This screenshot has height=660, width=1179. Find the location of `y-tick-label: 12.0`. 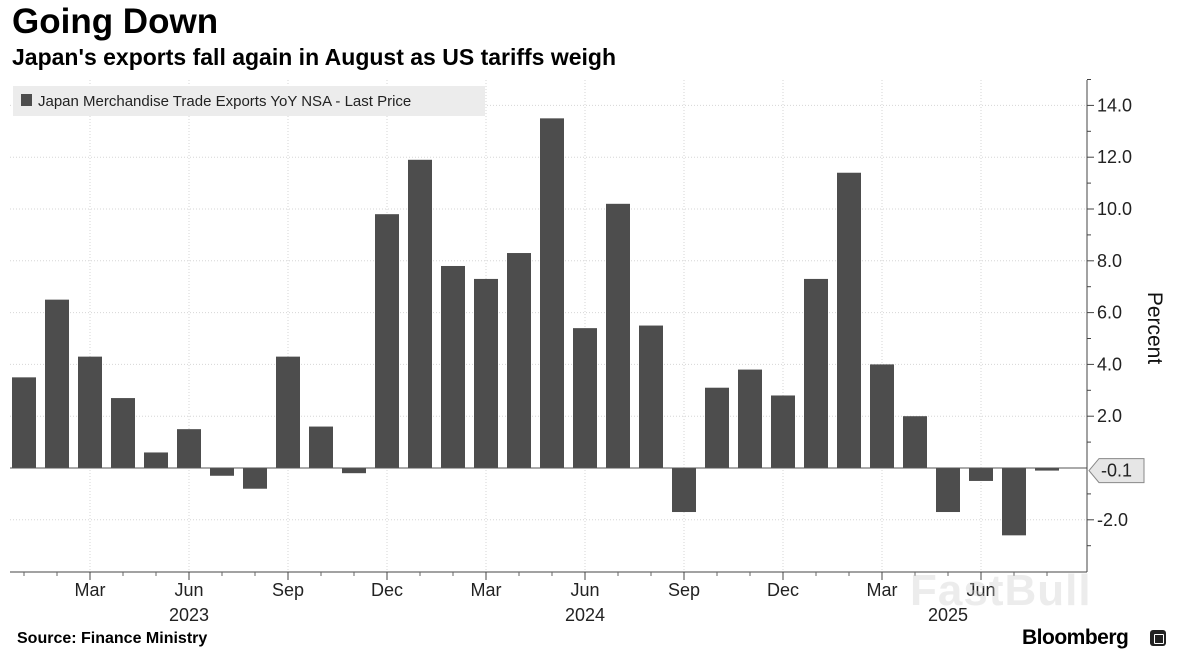

y-tick-label: 12.0 is located at coordinates (1114, 157).